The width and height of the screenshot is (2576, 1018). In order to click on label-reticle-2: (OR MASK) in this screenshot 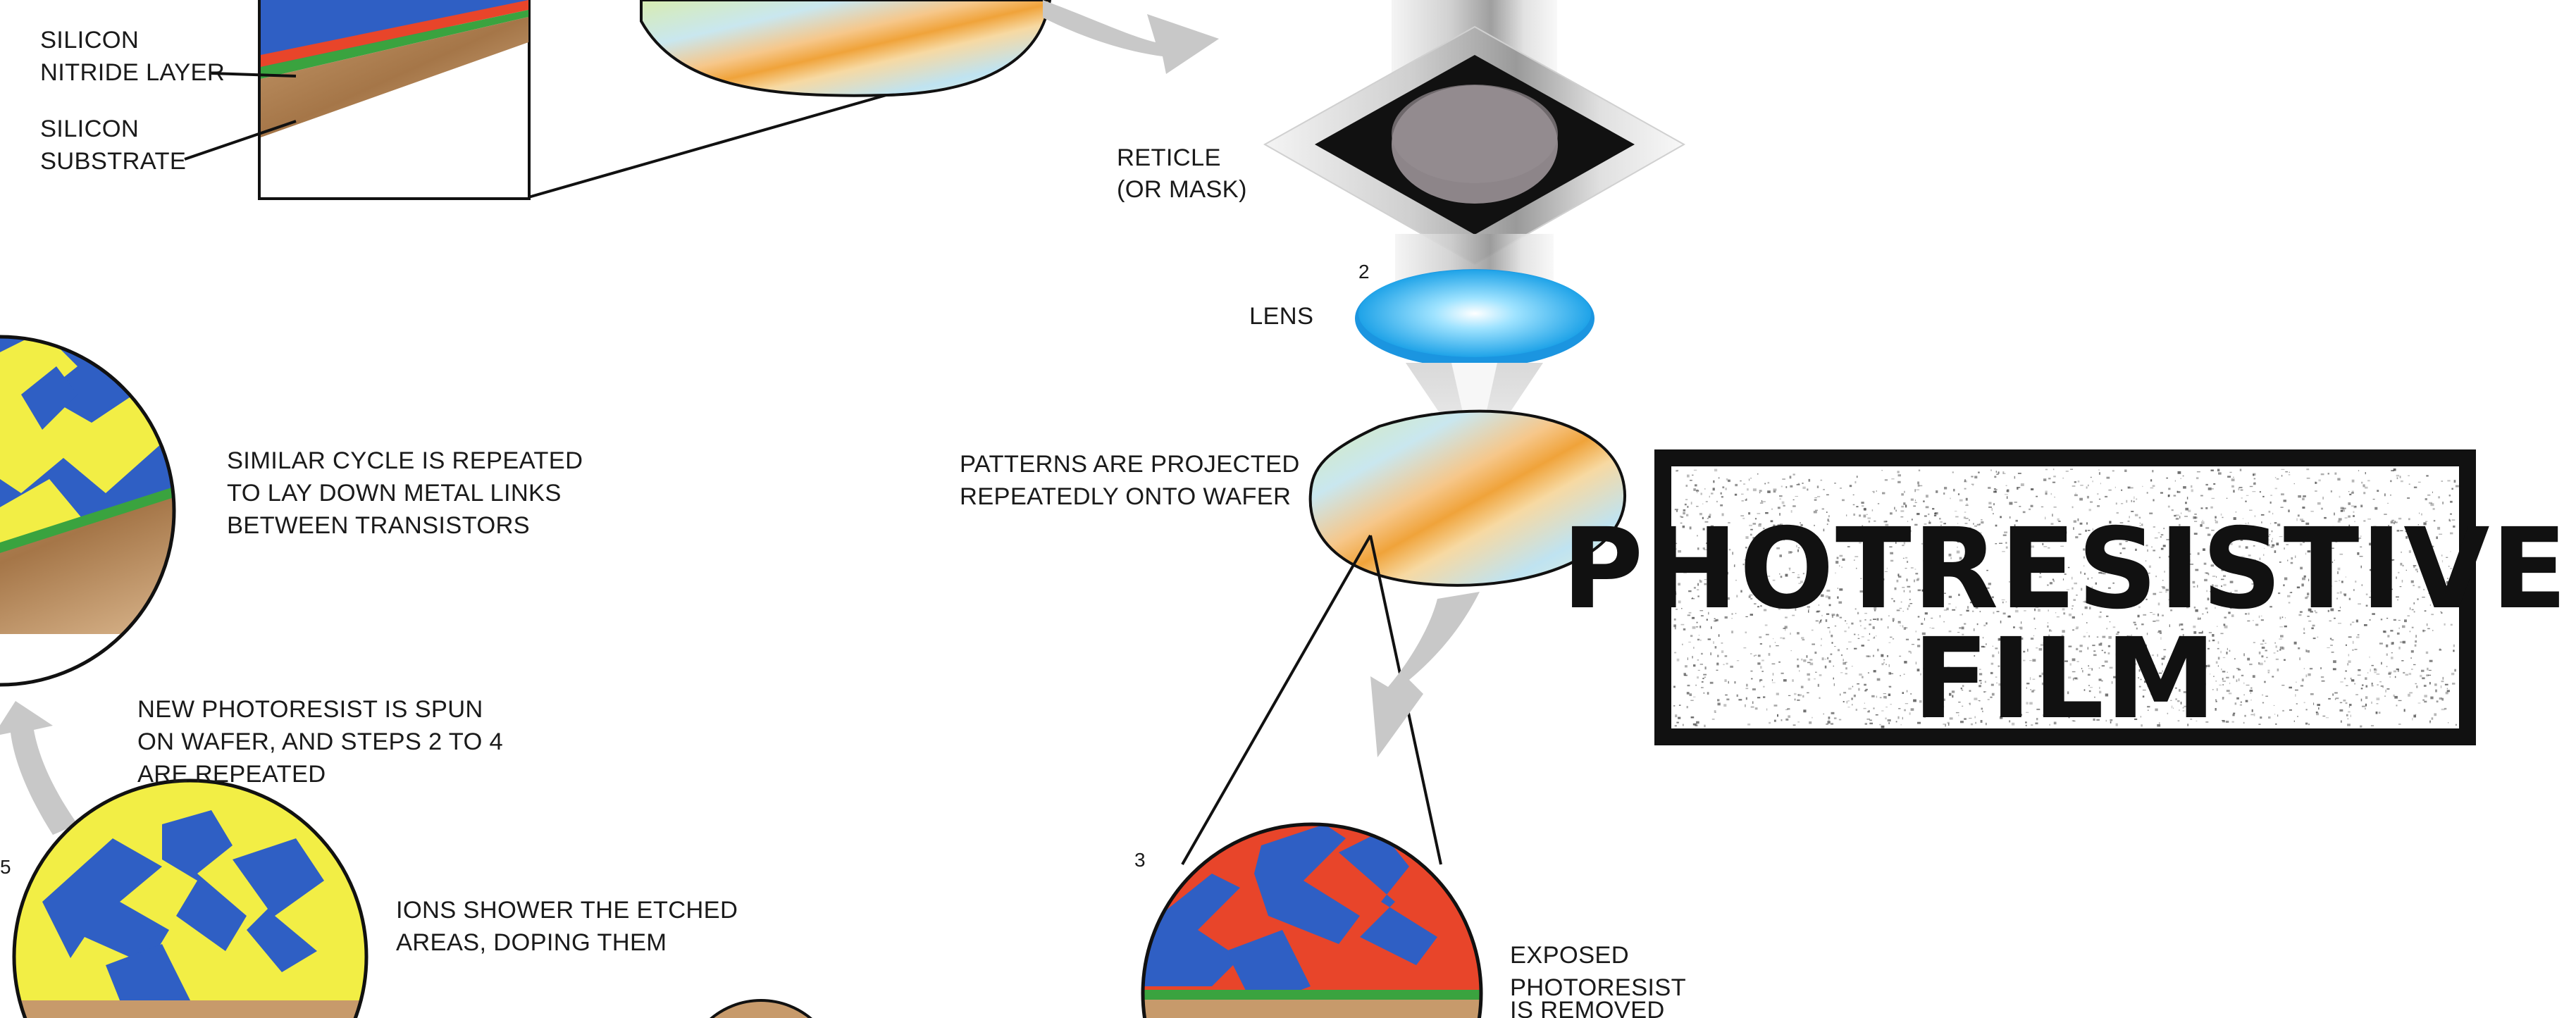, I will do `click(1182, 190)`.